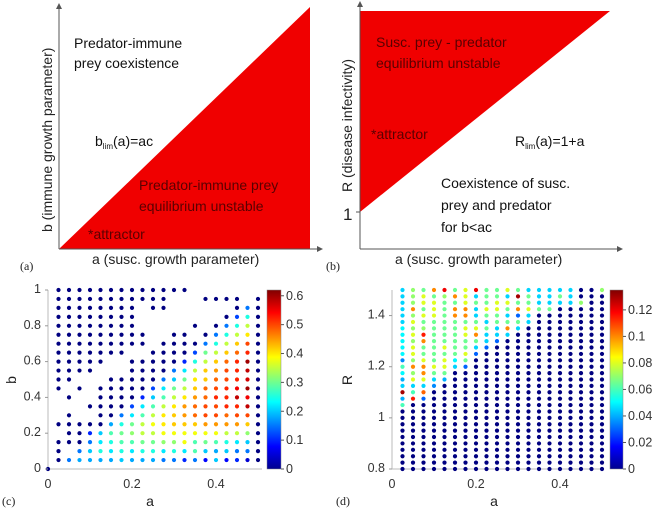 The image size is (654, 510). What do you see at coordinates (441, 42) in the screenshot?
I see `region-label: Susc. prey - predator` at bounding box center [441, 42].